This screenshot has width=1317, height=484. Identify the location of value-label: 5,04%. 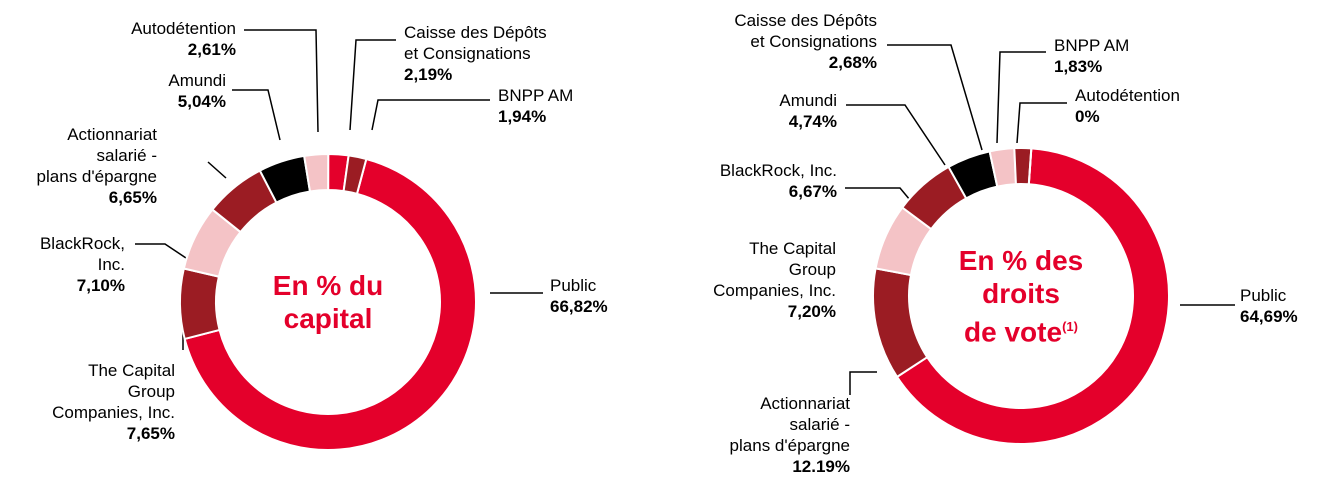
(201, 101).